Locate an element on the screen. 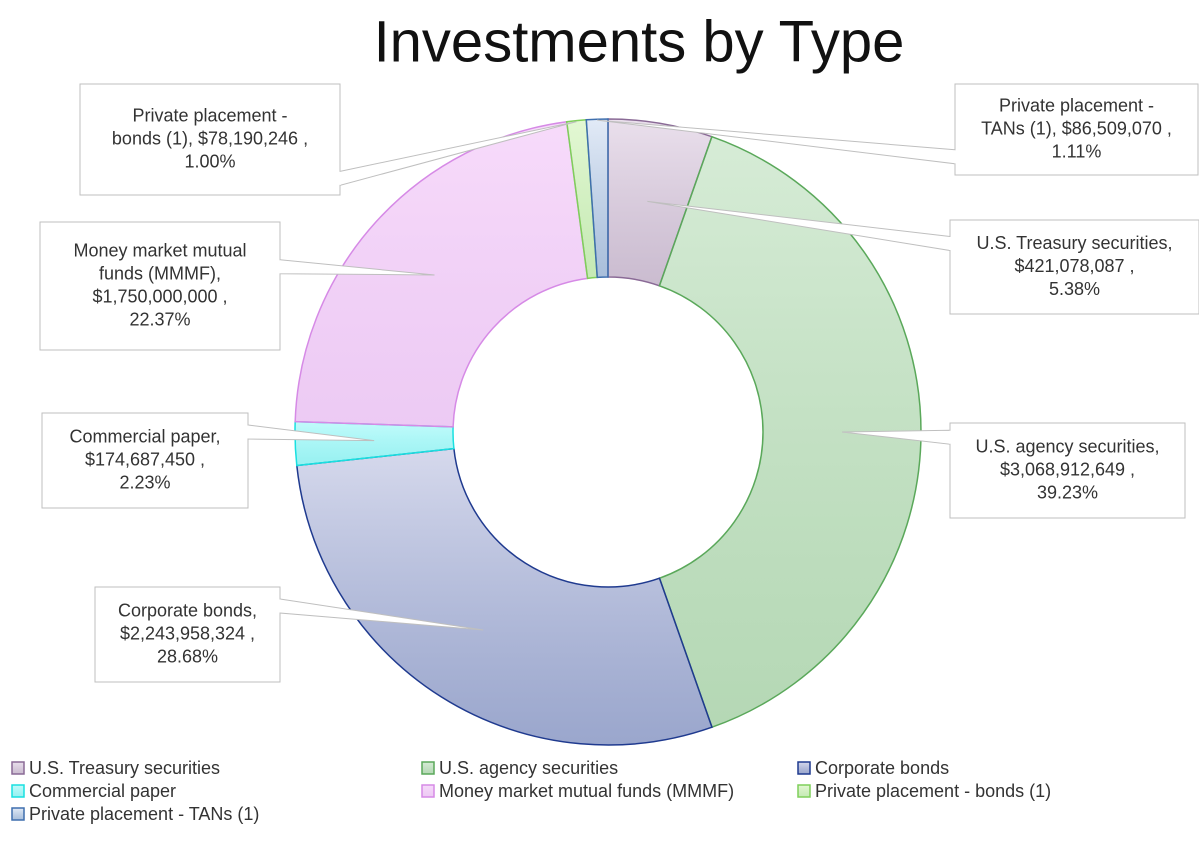 The height and width of the screenshot is (842, 1199). data-label: funds (MMMF), is located at coordinates (160, 273).